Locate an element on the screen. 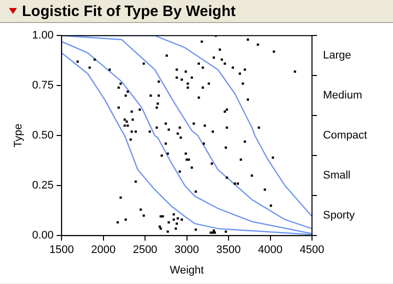 Image resolution: width=393 pixels, height=284 pixels. x-tick-label: 2000 is located at coordinates (103, 250).